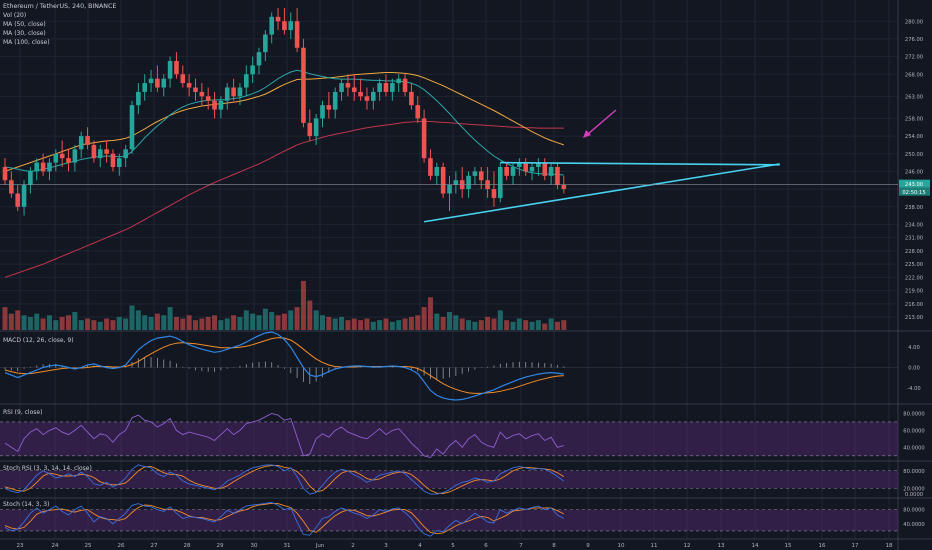  What do you see at coordinates (855, 546) in the screenshot?
I see `x-tick-label: 17` at bounding box center [855, 546].